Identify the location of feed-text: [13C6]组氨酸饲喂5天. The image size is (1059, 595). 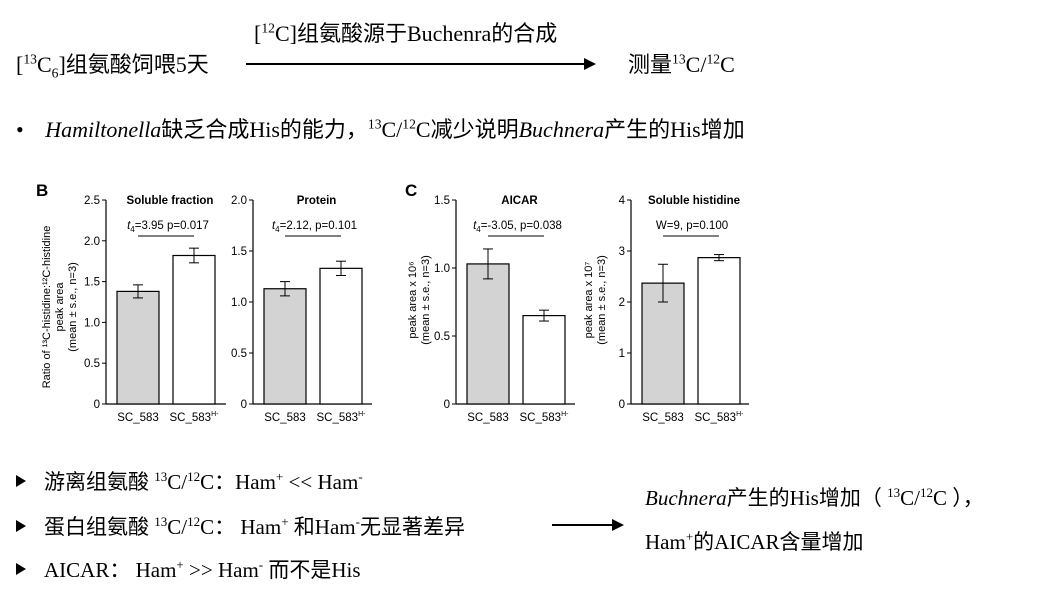
(112, 66).